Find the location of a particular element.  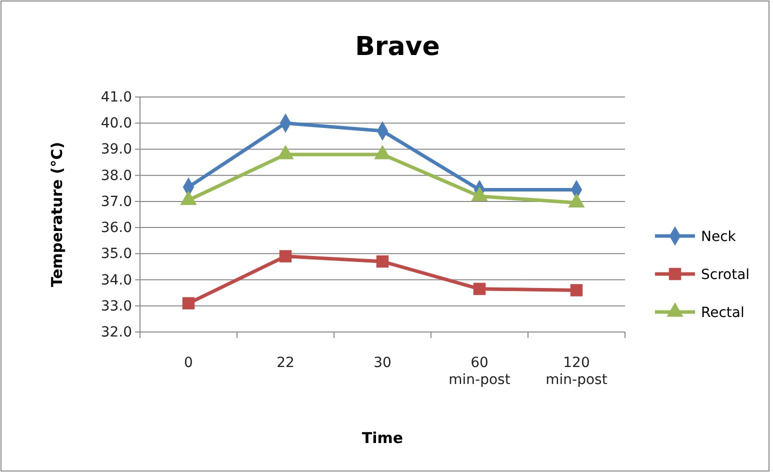

legend-label: Neck is located at coordinates (719, 237).